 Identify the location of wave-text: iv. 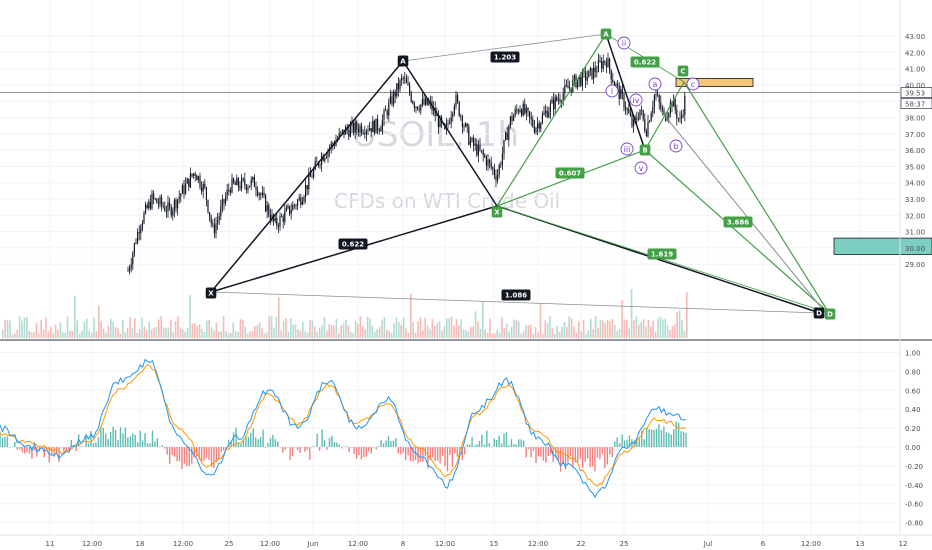
(636, 100).